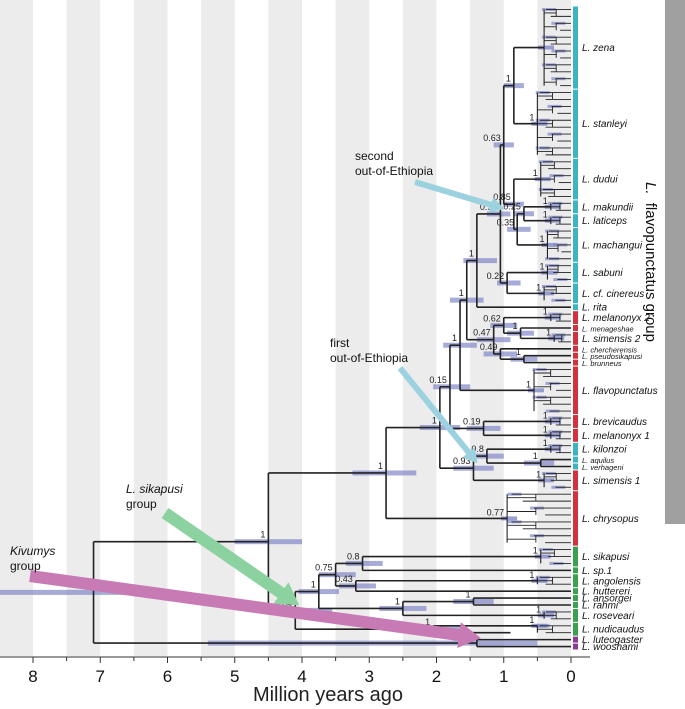 This screenshot has width=685, height=709. Describe the element at coordinates (610, 647) in the screenshot. I see `taxon-label: L. wooshami` at that location.